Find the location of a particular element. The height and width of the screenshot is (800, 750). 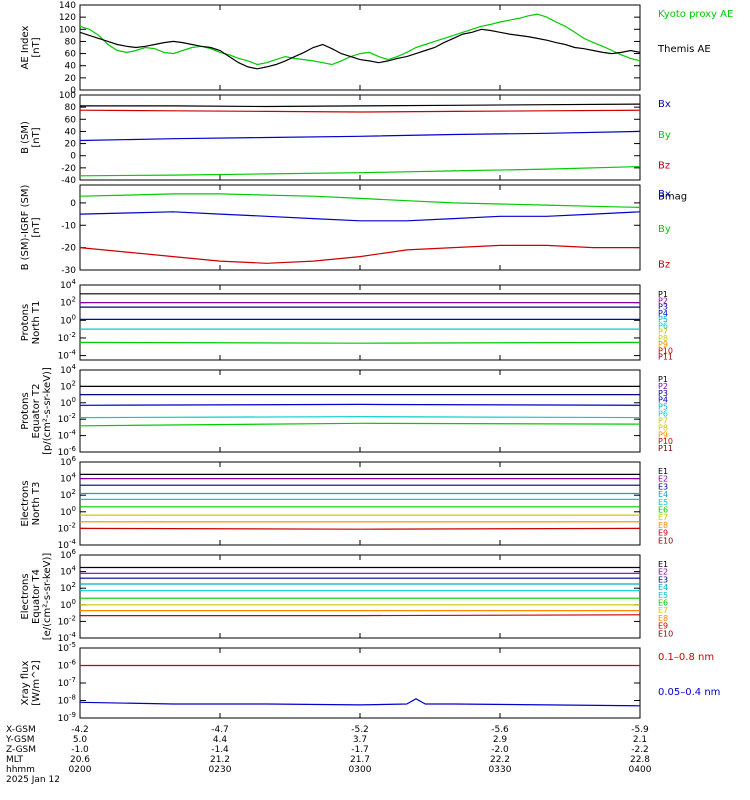

x-axis-value: -4.7 is located at coordinates (220, 730).